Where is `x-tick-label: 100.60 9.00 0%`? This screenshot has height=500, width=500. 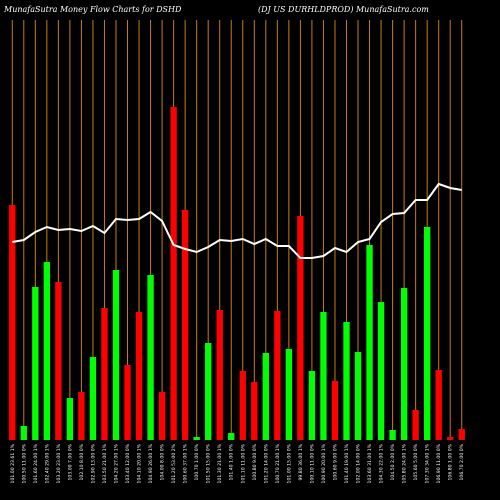
x-tick-label: 100.60 9.00 0% is located at coordinates (335, 461).